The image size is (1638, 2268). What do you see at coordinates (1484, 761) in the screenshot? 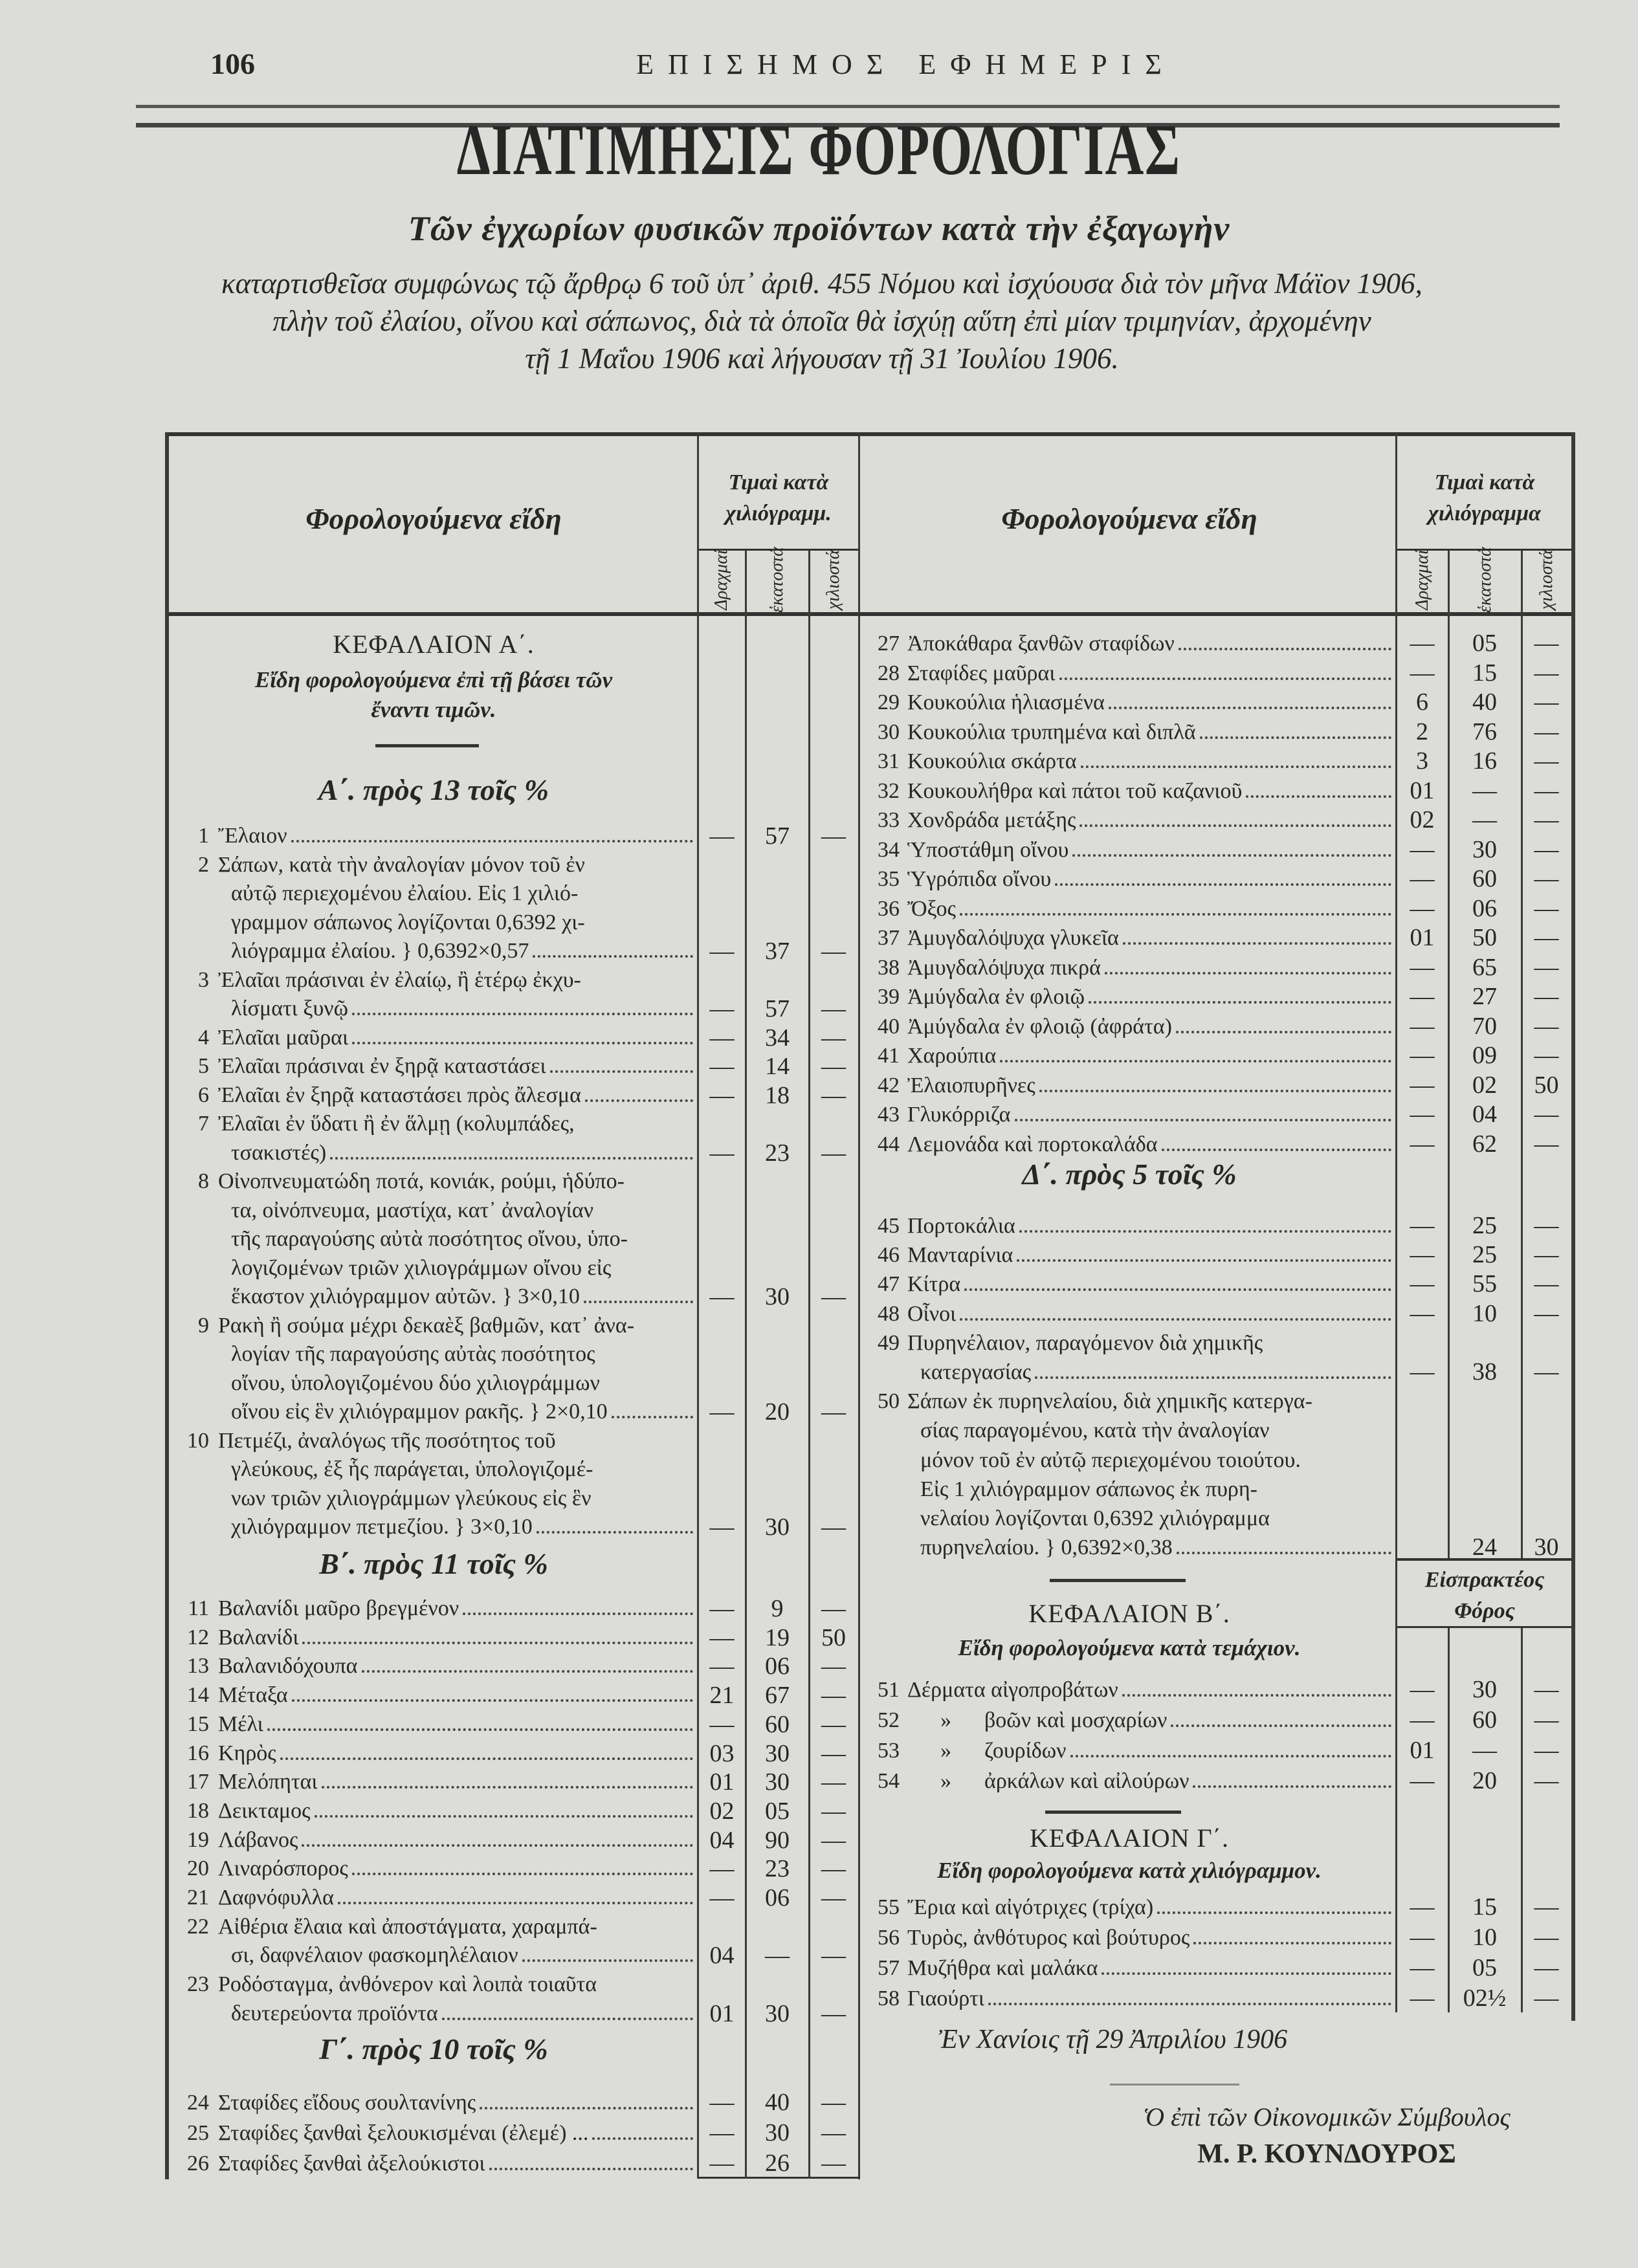
I see `price-hundredths: 16` at bounding box center [1484, 761].